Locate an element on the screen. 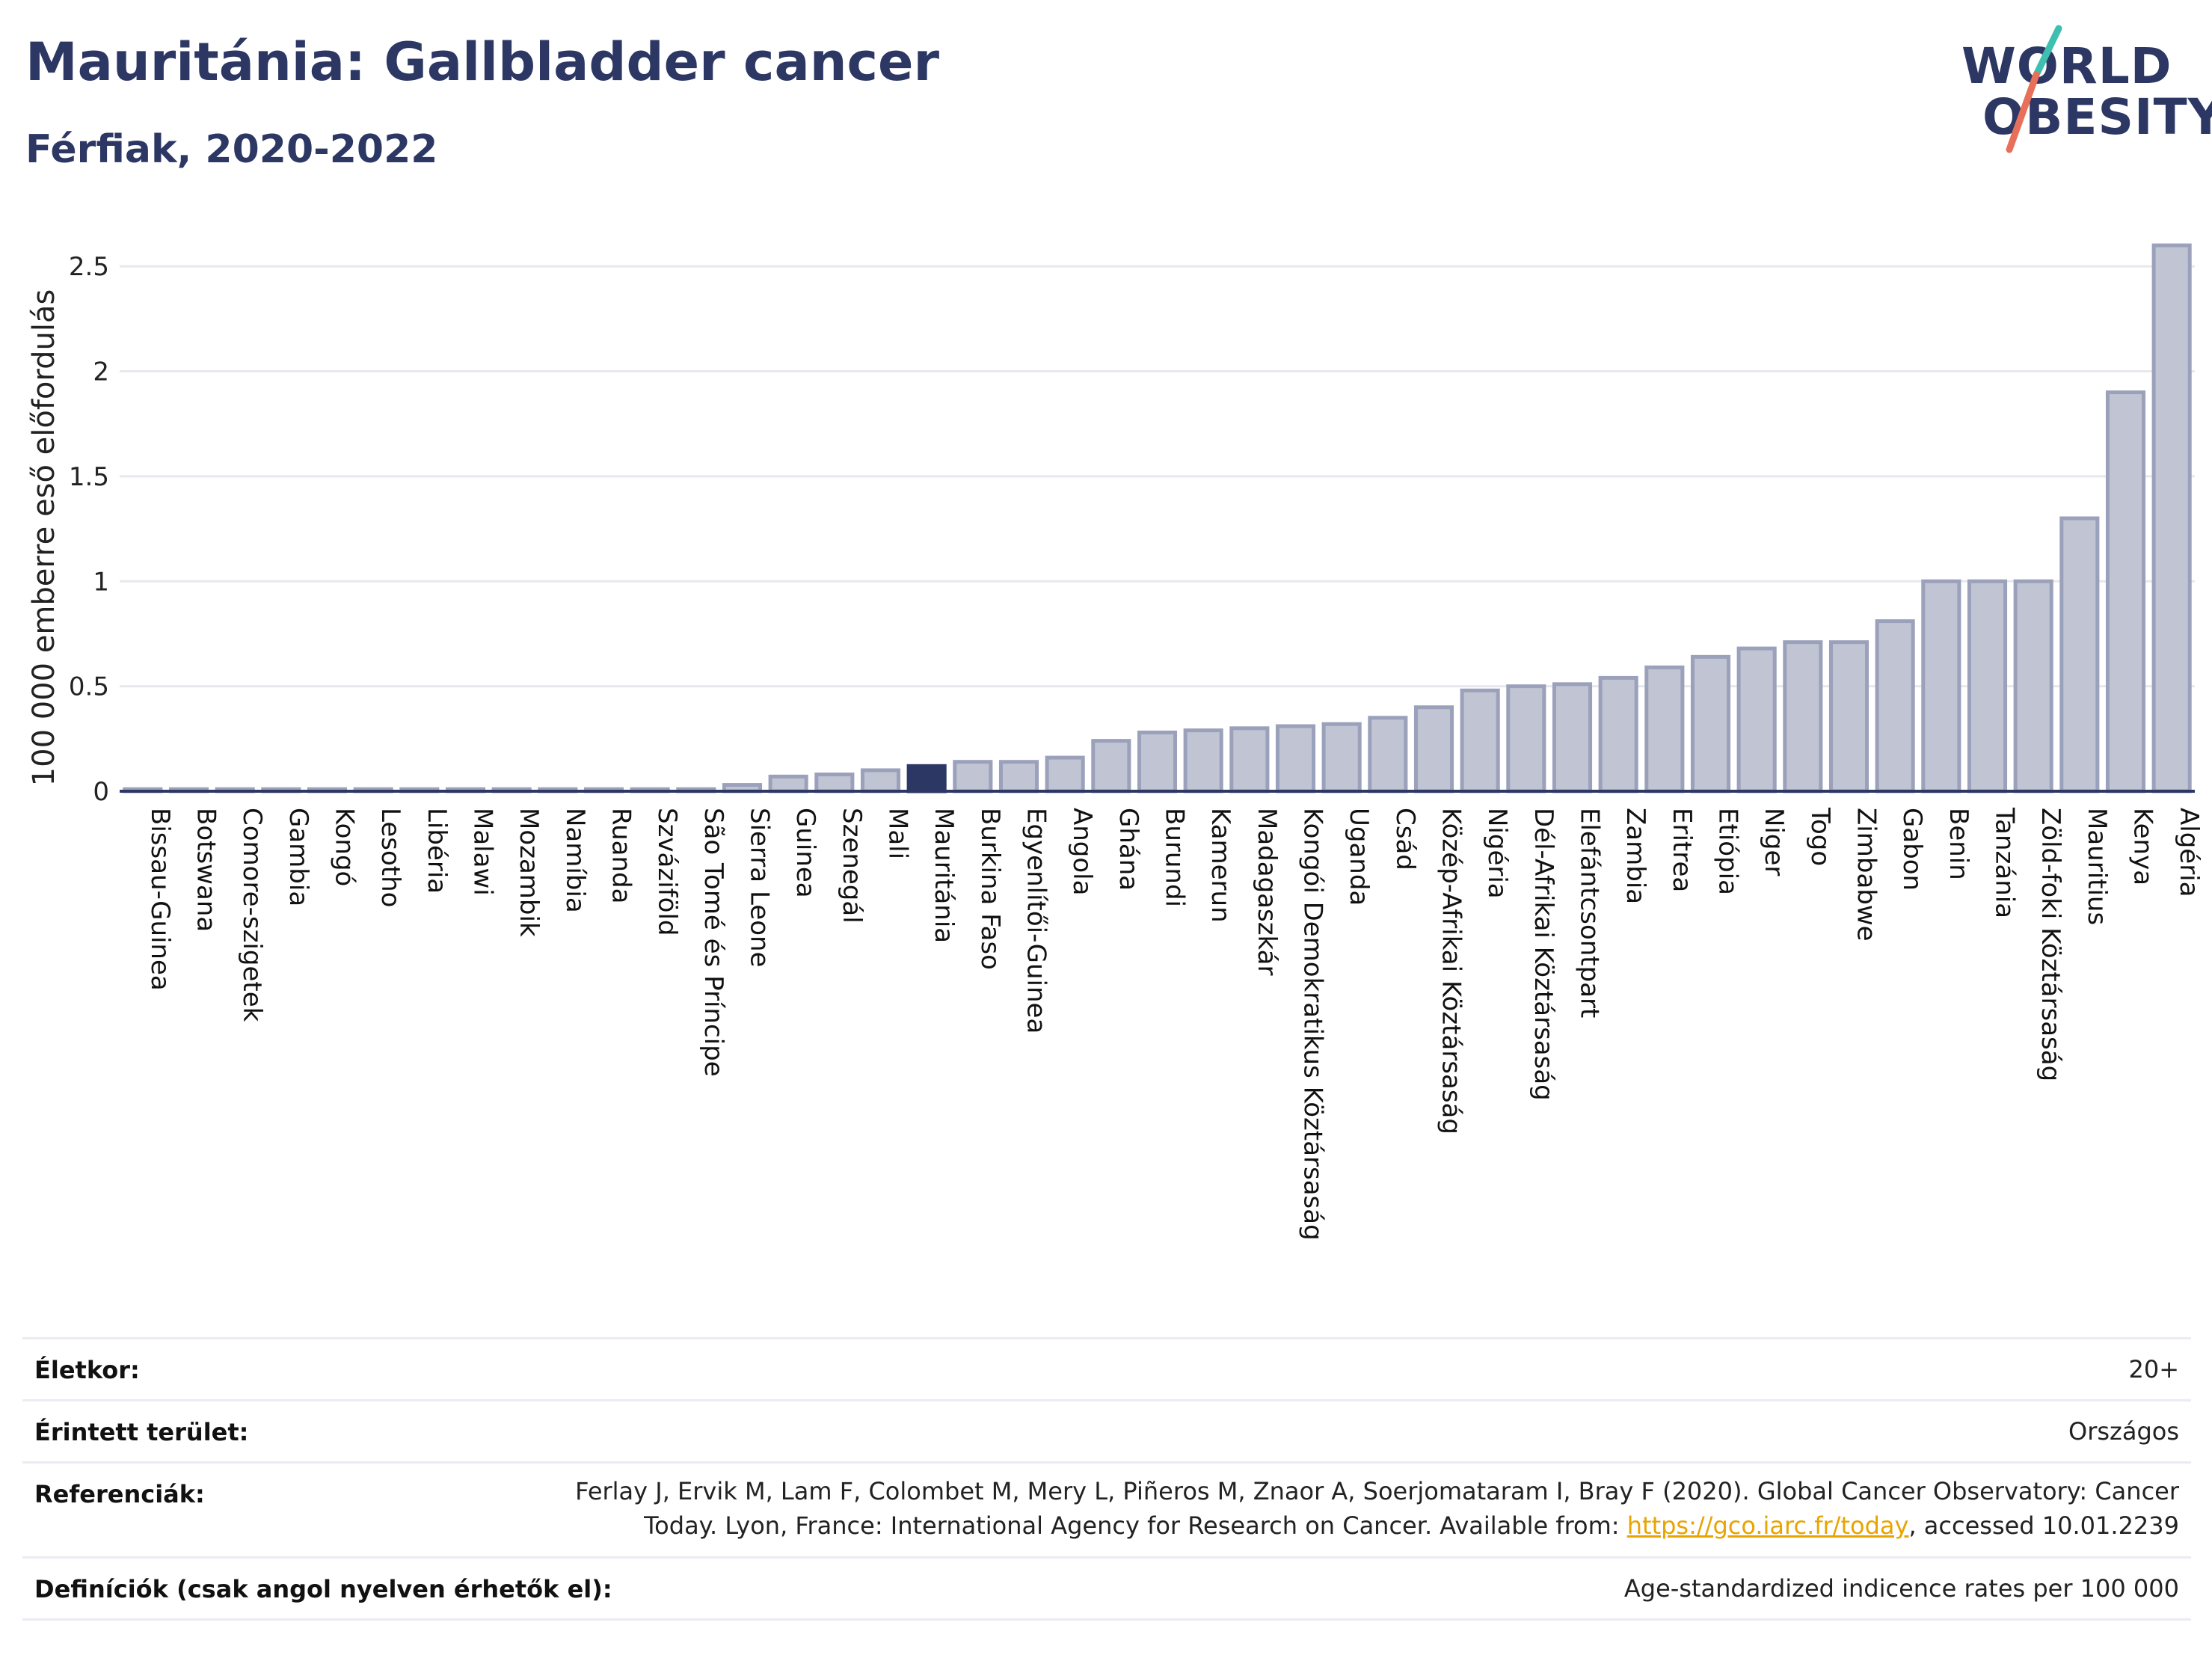 The height and width of the screenshot is (1655, 2212). category-label: Mauritánia is located at coordinates (944, 875).